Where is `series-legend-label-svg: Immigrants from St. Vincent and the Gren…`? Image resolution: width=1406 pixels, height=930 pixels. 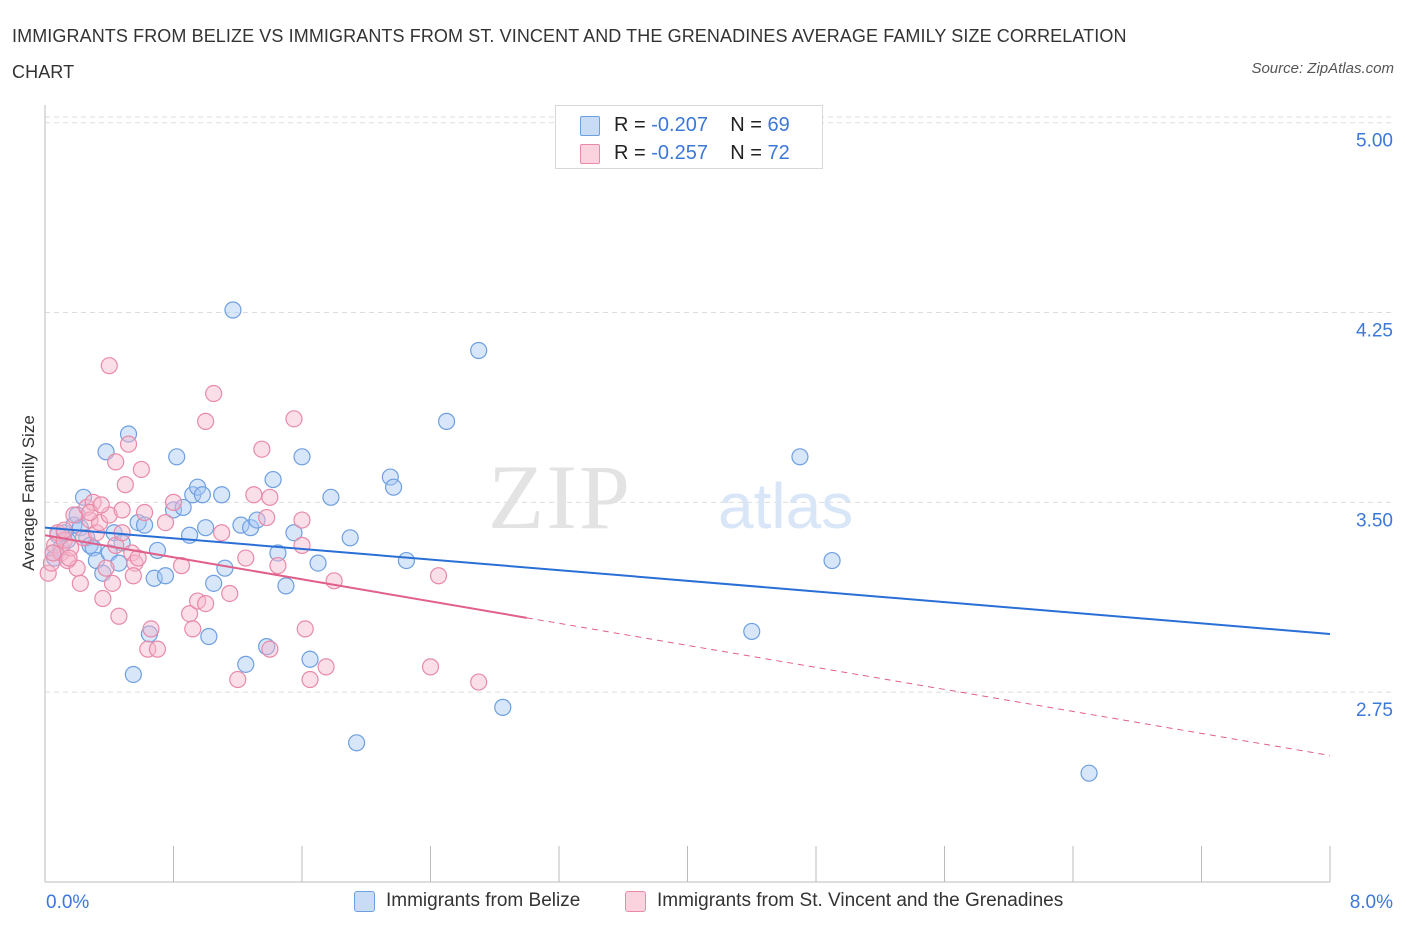 series-legend-label-svg: Immigrants from St. Vincent and the Gren… is located at coordinates (860, 900).